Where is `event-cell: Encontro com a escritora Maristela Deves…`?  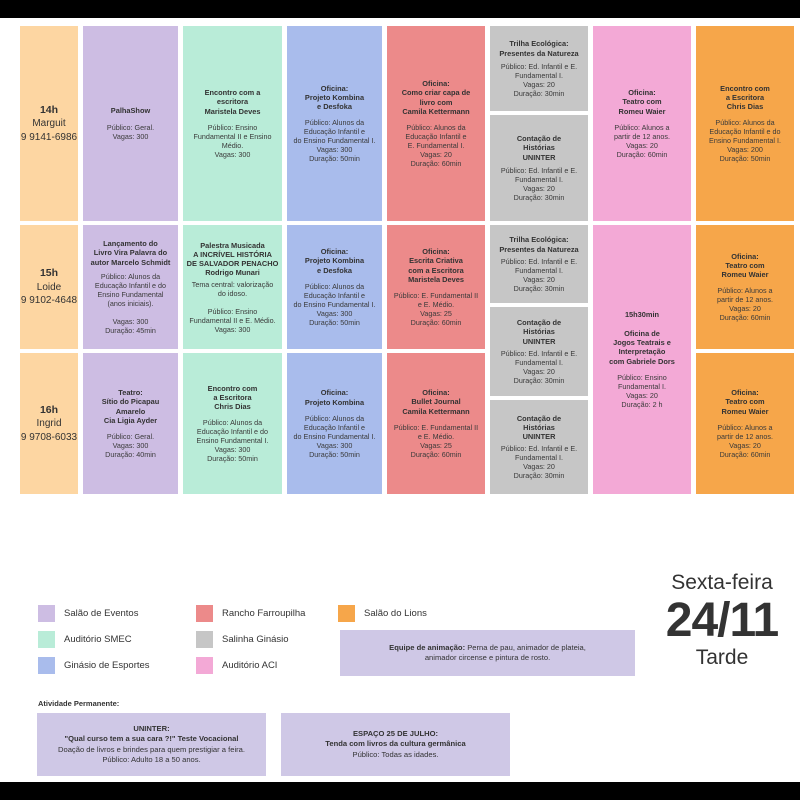
event-cell: Encontro com a escritora Maristela Deves… is located at coordinates (232, 123).